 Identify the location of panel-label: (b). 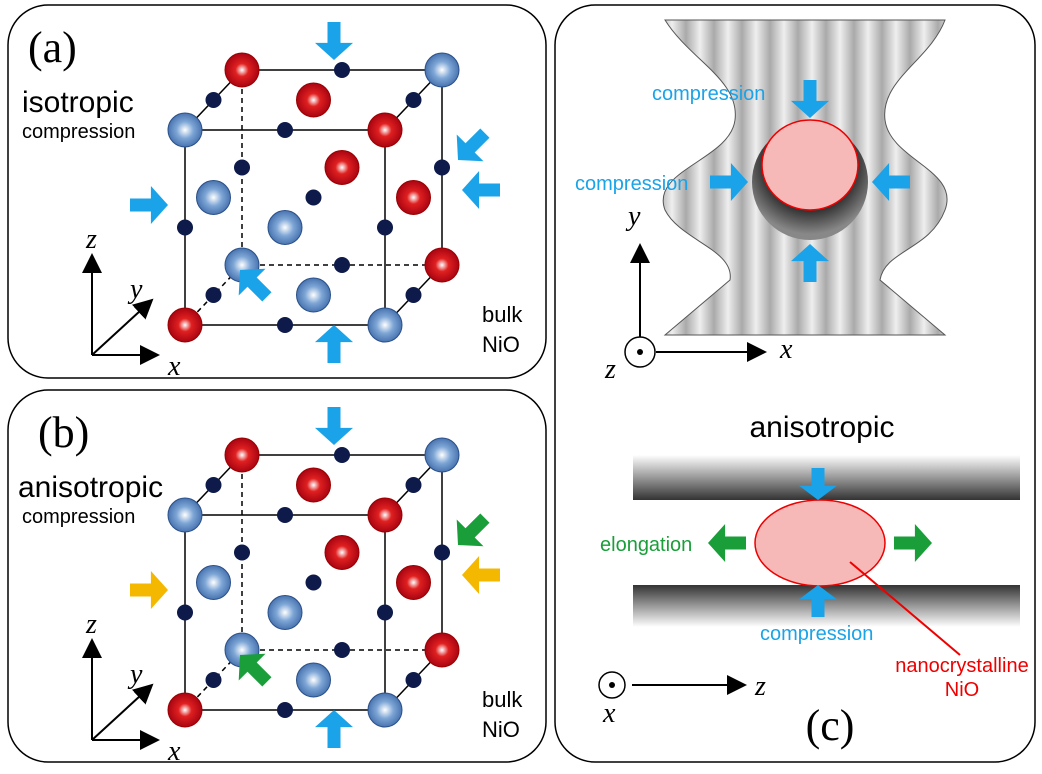
(63, 432).